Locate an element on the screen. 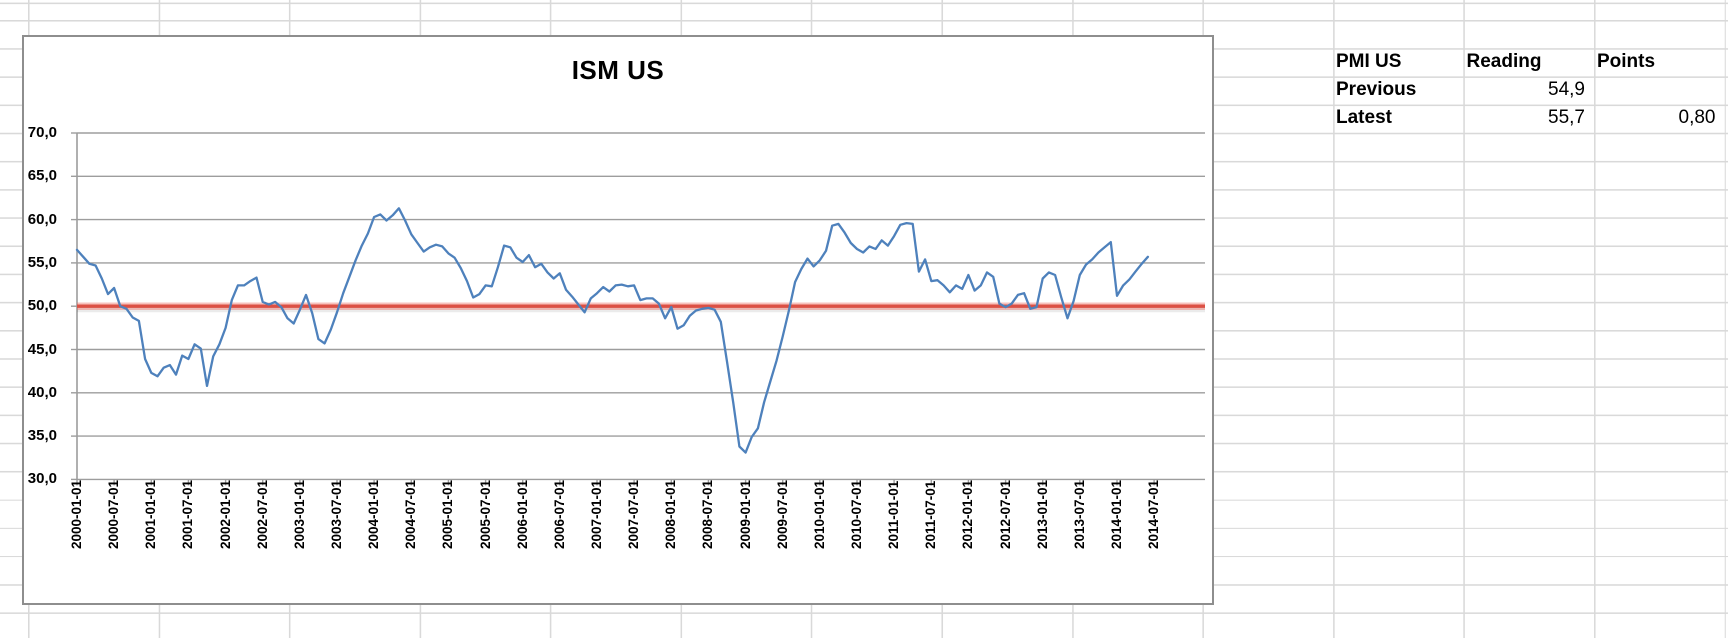 This screenshot has width=1728, height=638. previous-points-cell is located at coordinates (1659, 90).